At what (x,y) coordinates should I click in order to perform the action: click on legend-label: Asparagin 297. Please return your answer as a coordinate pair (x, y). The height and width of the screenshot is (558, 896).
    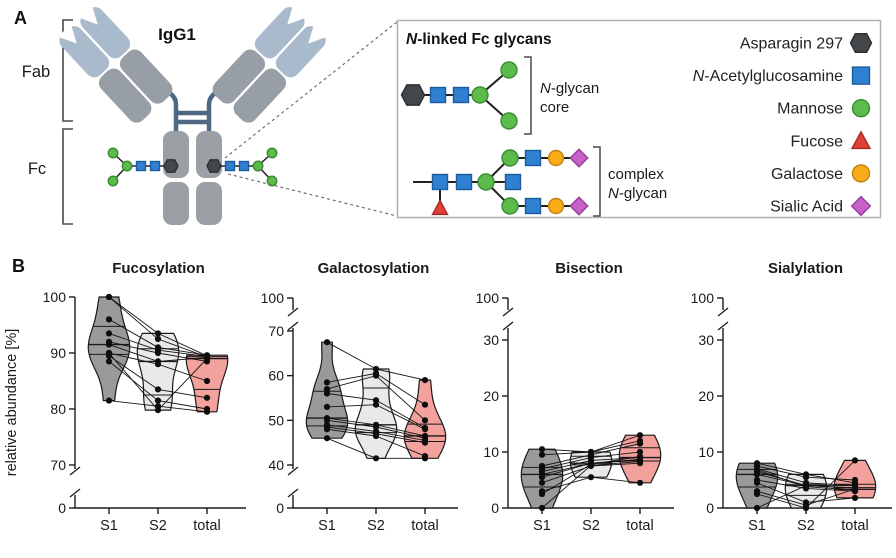
    Looking at the image, I should click on (791, 44).